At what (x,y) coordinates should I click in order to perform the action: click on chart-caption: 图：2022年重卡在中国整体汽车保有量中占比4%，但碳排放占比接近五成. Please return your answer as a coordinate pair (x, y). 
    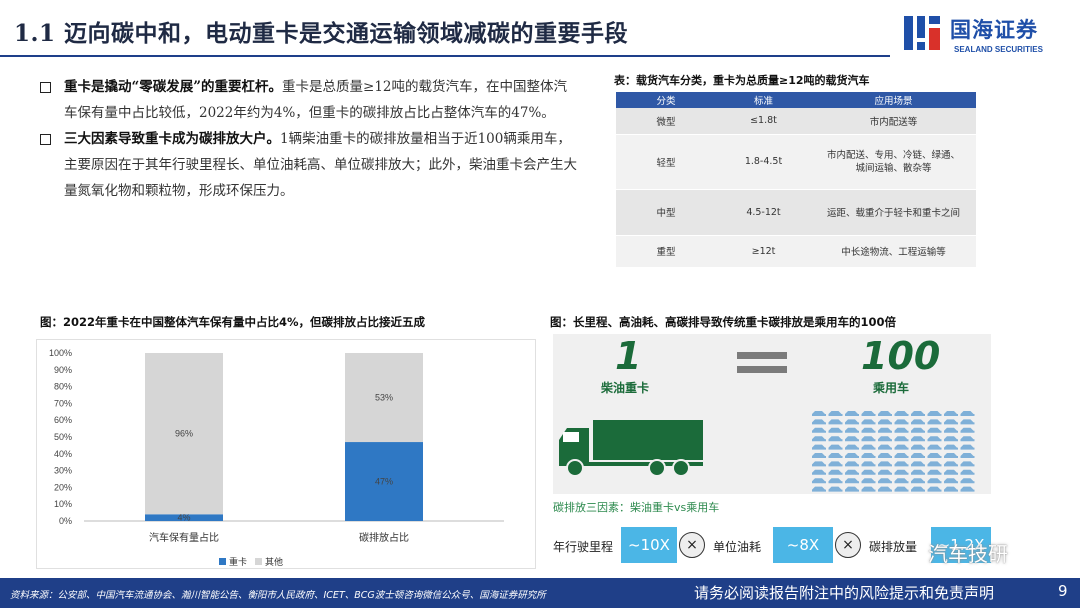
    Looking at the image, I should click on (233, 322).